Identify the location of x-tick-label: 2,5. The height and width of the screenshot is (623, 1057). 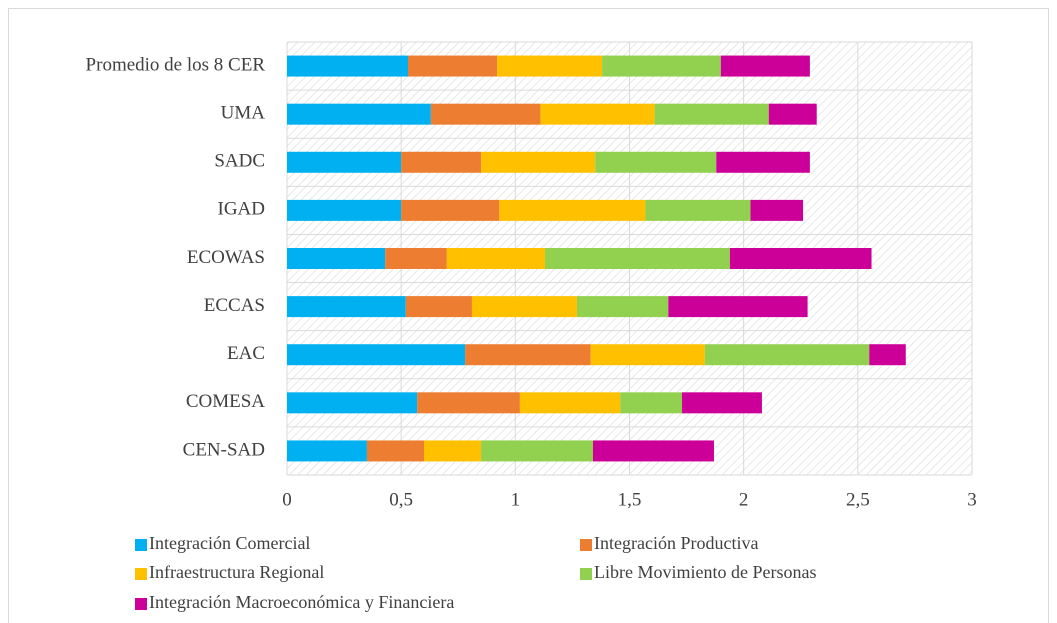
(858, 499).